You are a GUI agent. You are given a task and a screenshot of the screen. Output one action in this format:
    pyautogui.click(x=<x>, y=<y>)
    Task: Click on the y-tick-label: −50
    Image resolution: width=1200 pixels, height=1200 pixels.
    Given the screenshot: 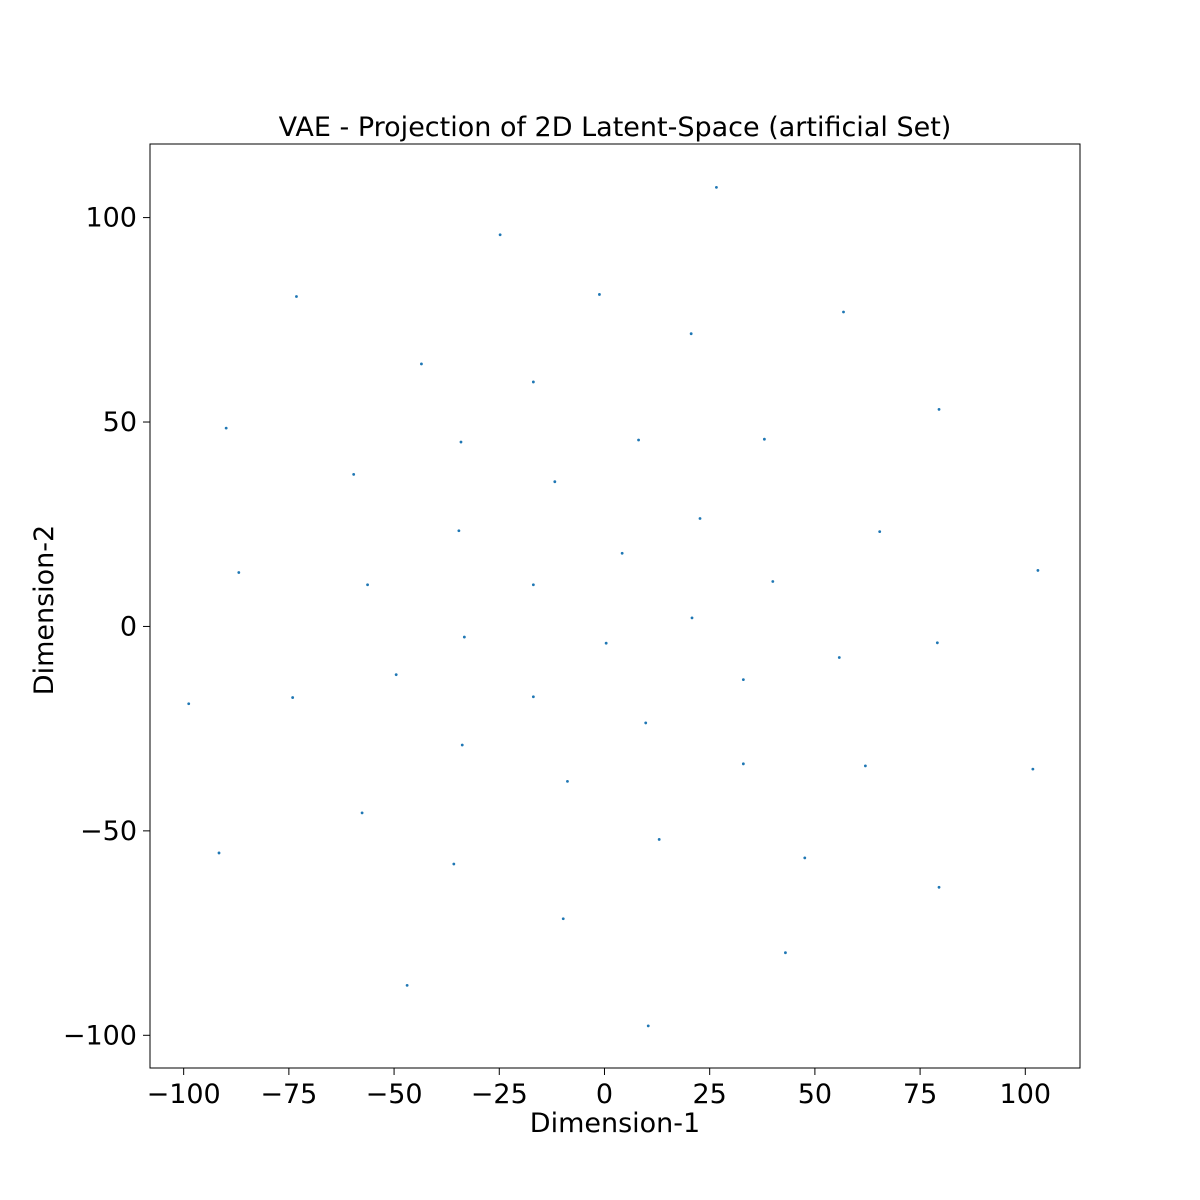 What is the action you would take?
    pyautogui.click(x=108, y=831)
    